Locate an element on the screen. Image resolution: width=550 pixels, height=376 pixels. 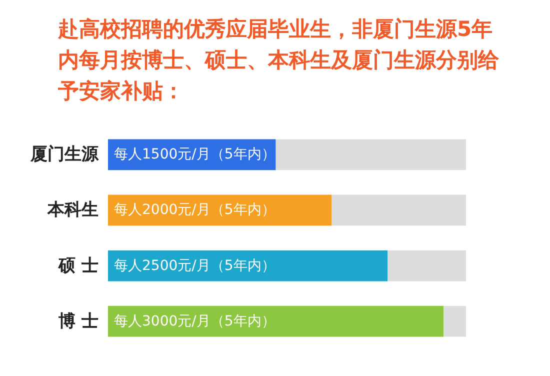
y-tick-label: 本科生 is located at coordinates (72, 210).